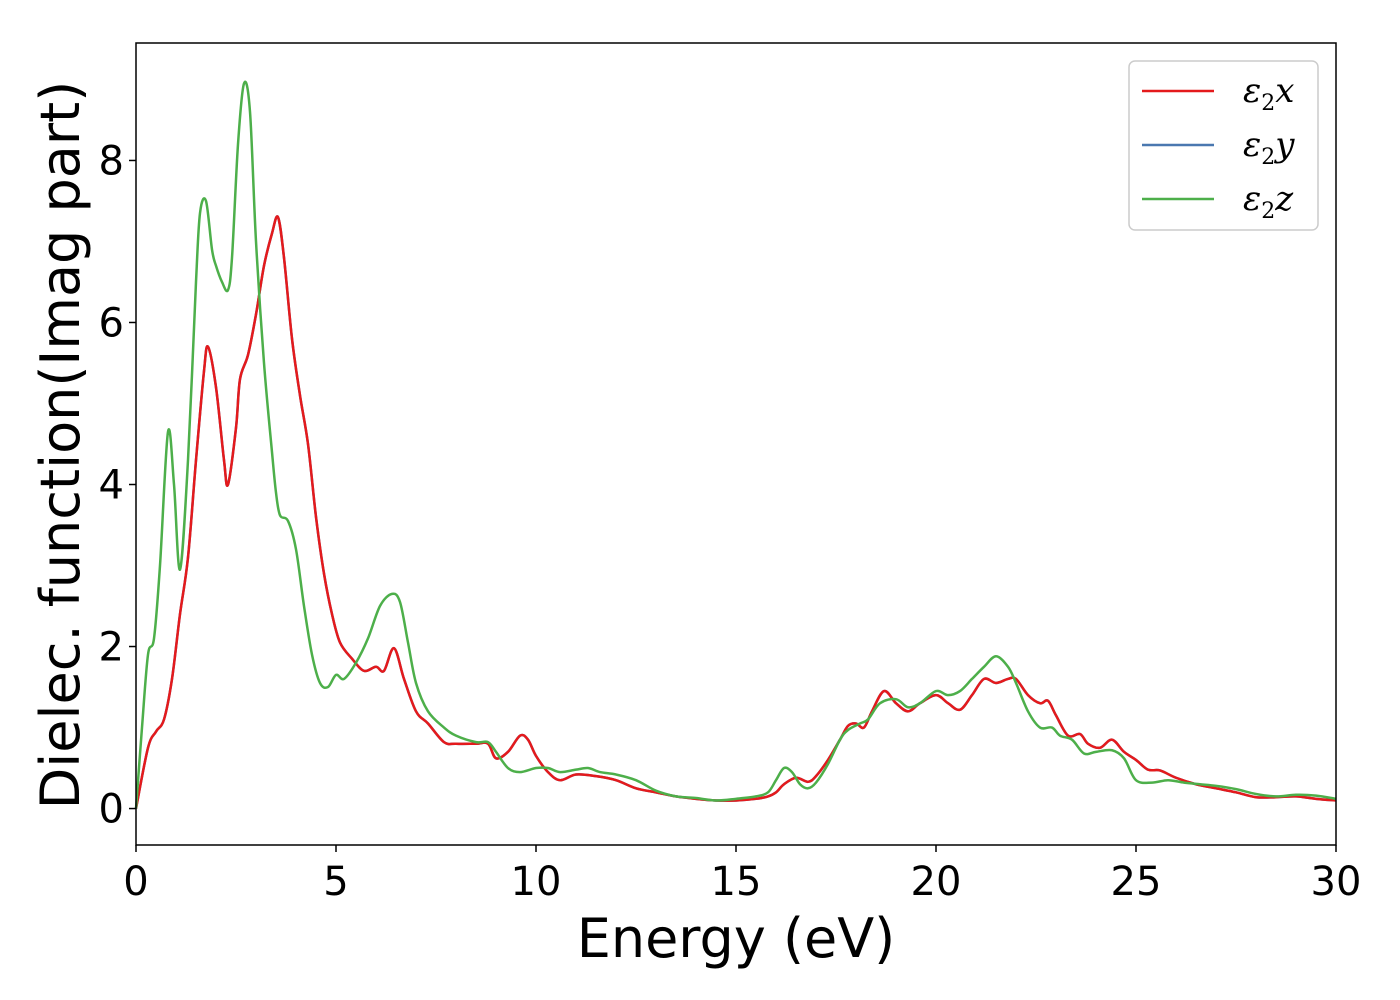  Describe the element at coordinates (1268, 201) in the screenshot. I see `legend-label-z: ε2z` at that location.